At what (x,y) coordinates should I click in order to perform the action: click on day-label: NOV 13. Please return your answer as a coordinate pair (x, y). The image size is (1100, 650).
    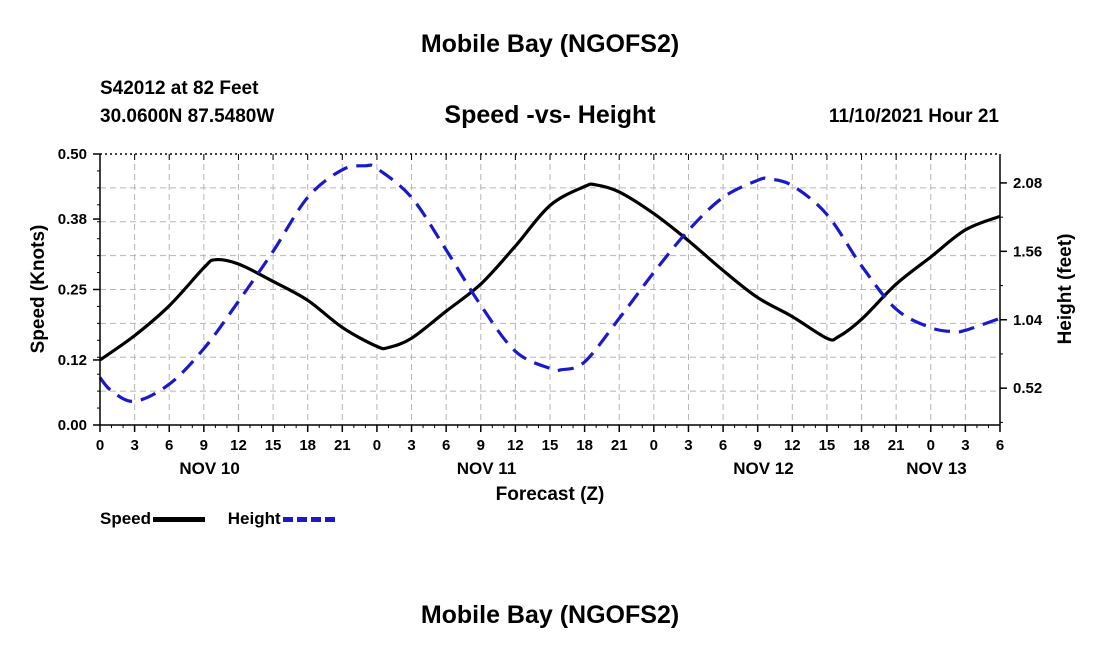
    Looking at the image, I should click on (936, 468).